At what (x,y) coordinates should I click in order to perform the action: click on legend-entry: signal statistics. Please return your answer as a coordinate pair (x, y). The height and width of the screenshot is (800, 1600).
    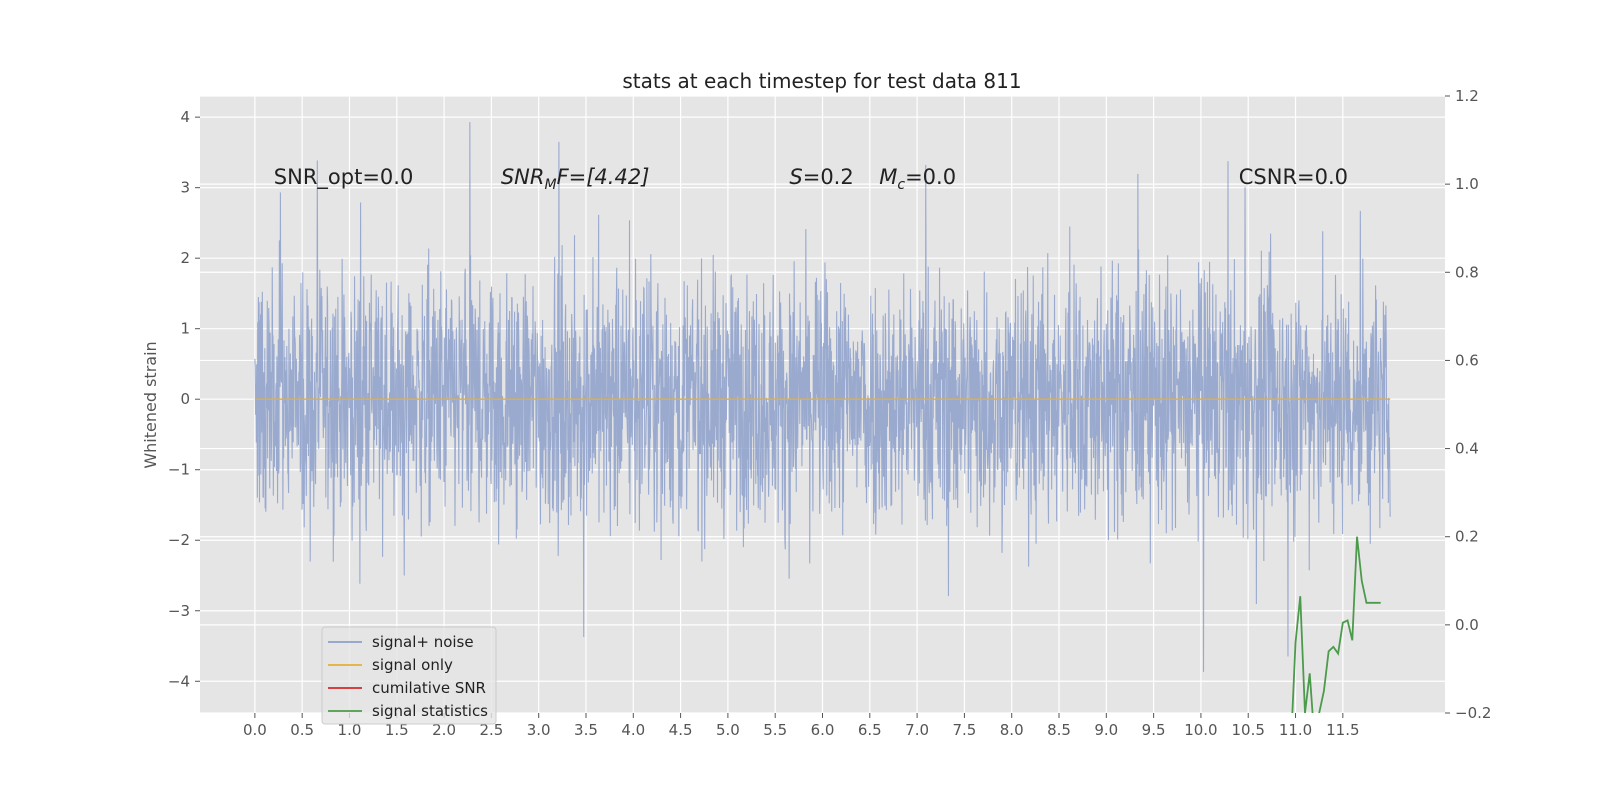
    Looking at the image, I should click on (430, 711).